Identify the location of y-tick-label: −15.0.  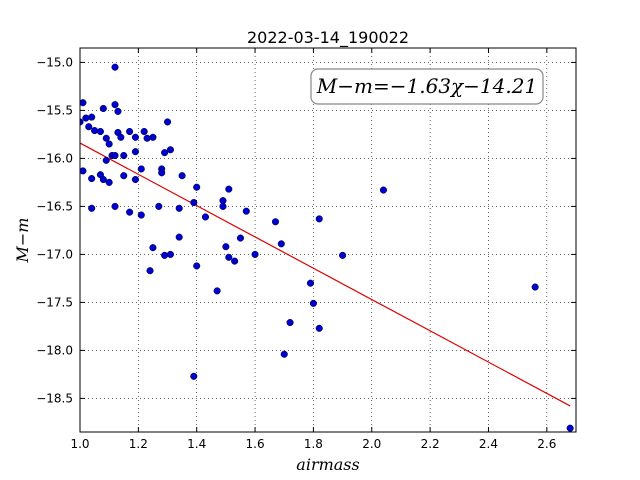
(54, 62).